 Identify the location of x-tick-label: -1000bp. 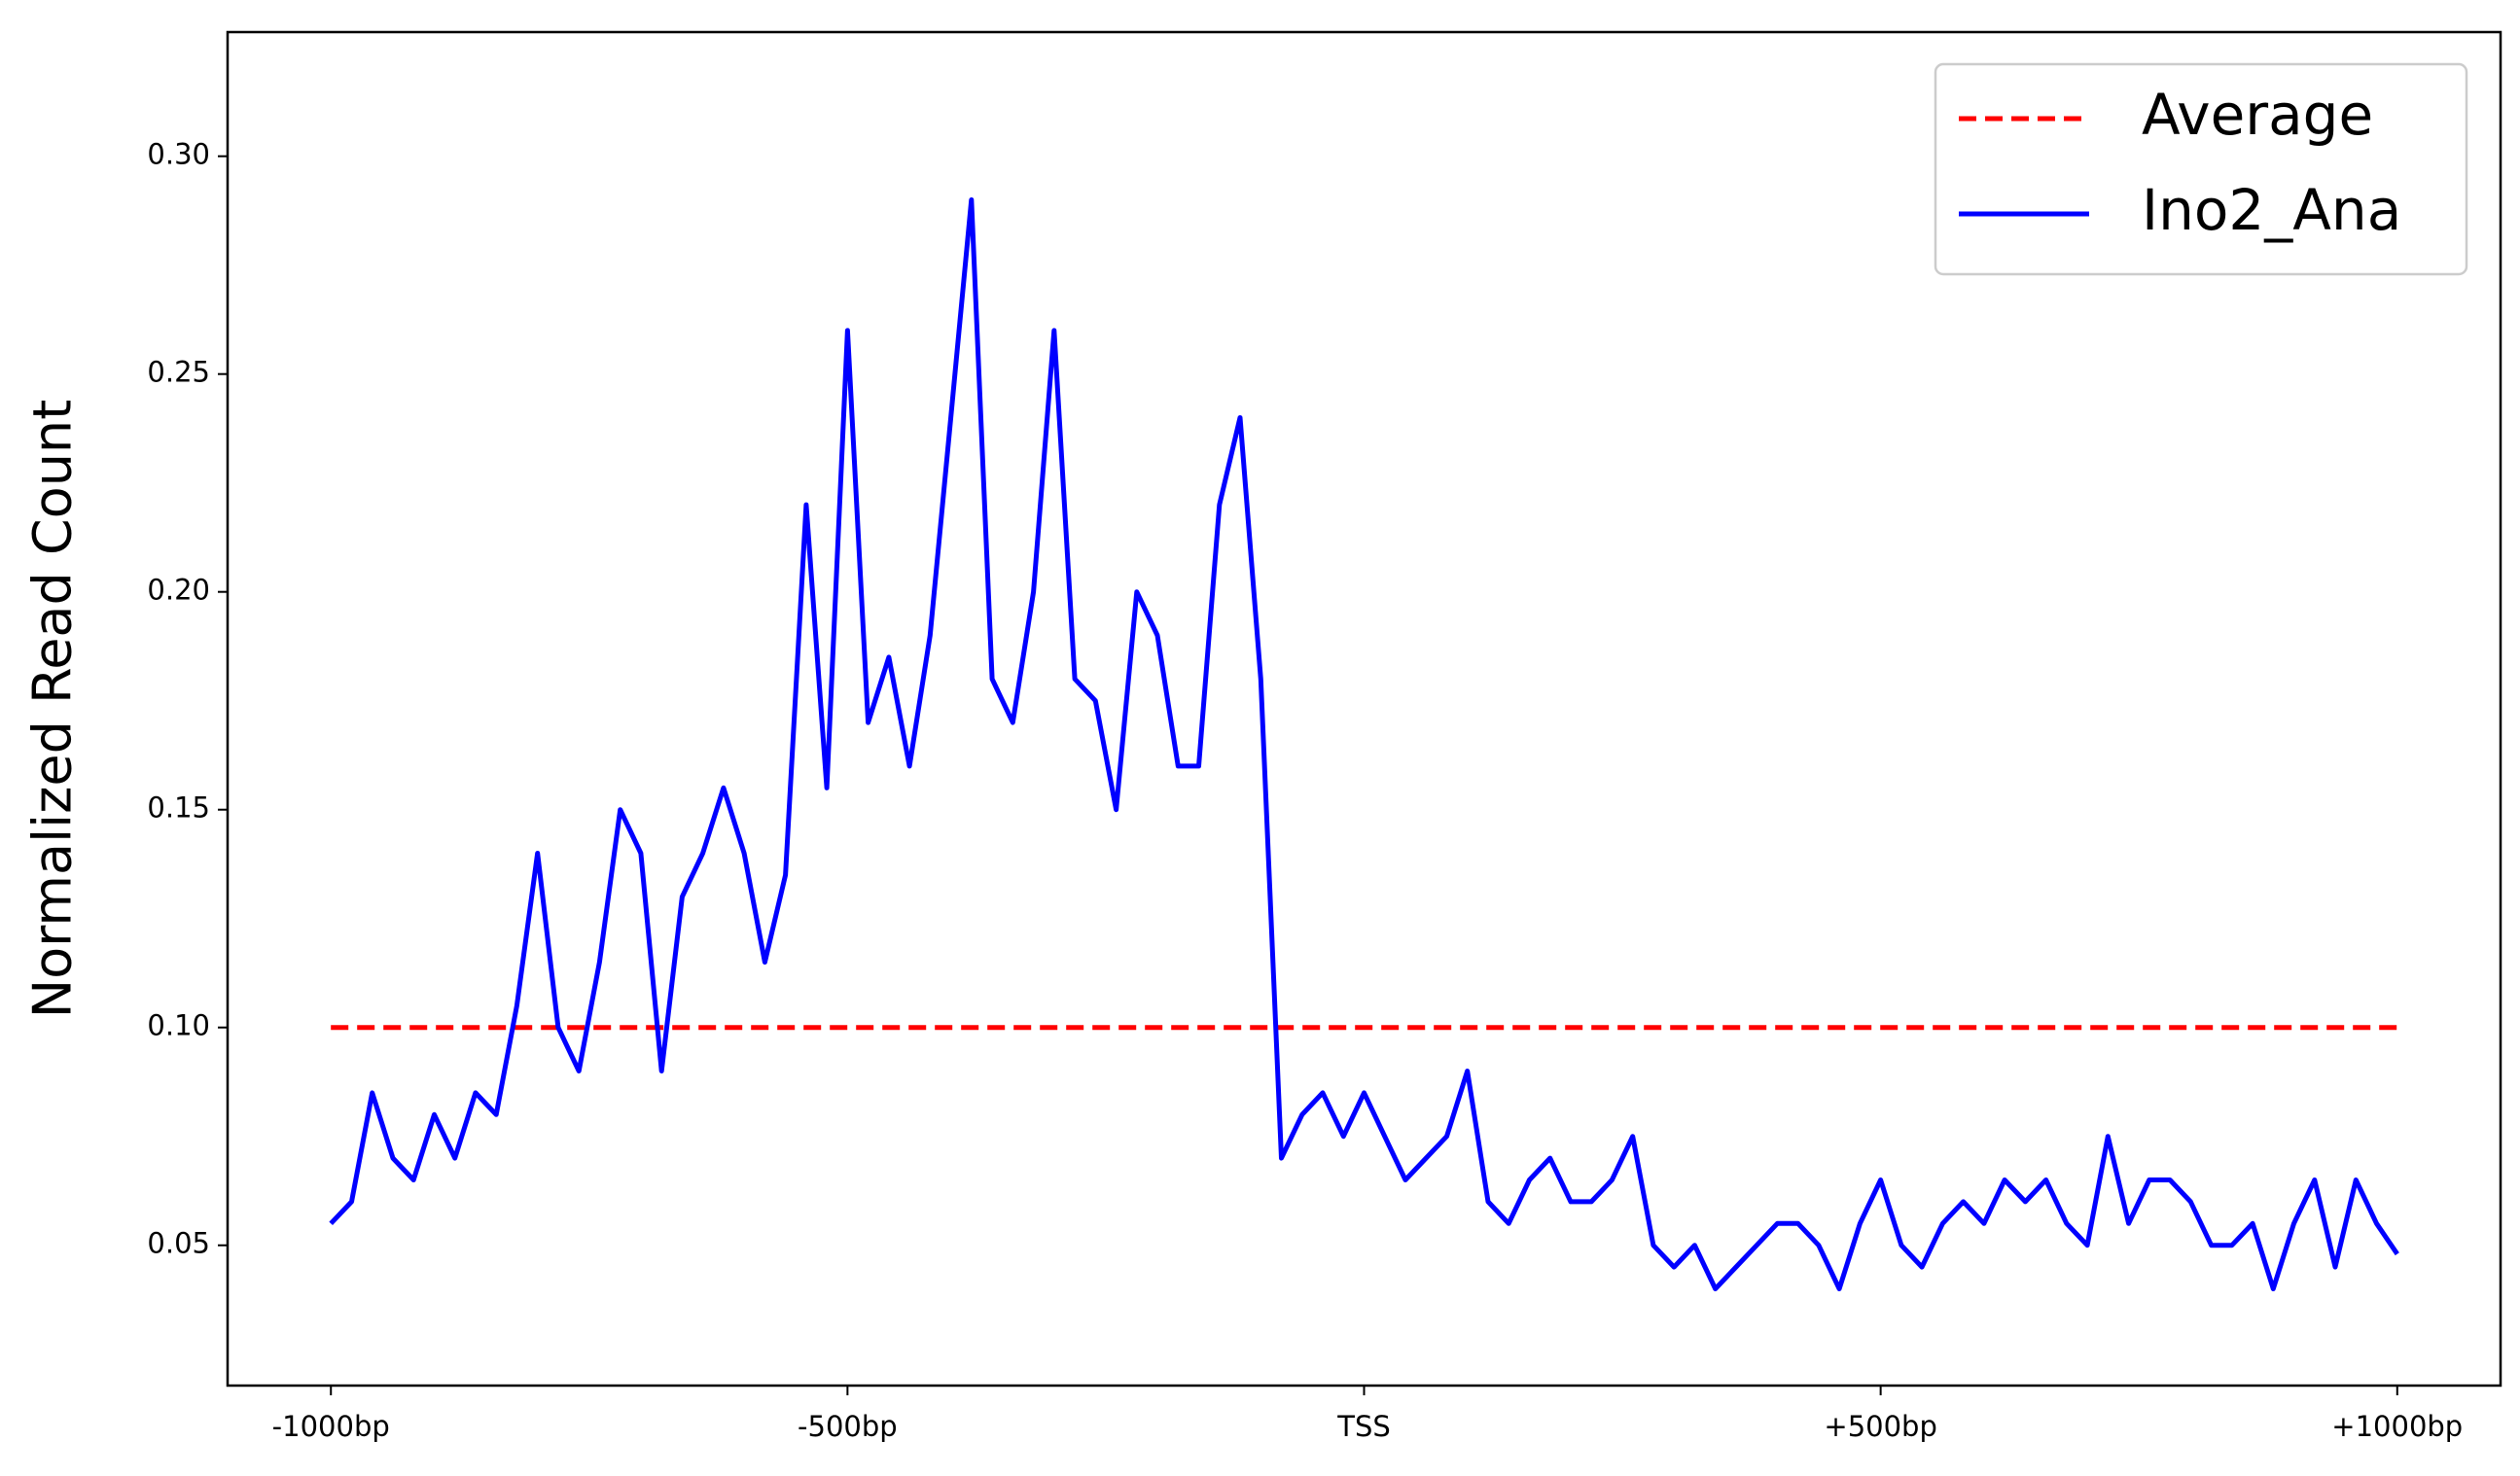
(331, 1427).